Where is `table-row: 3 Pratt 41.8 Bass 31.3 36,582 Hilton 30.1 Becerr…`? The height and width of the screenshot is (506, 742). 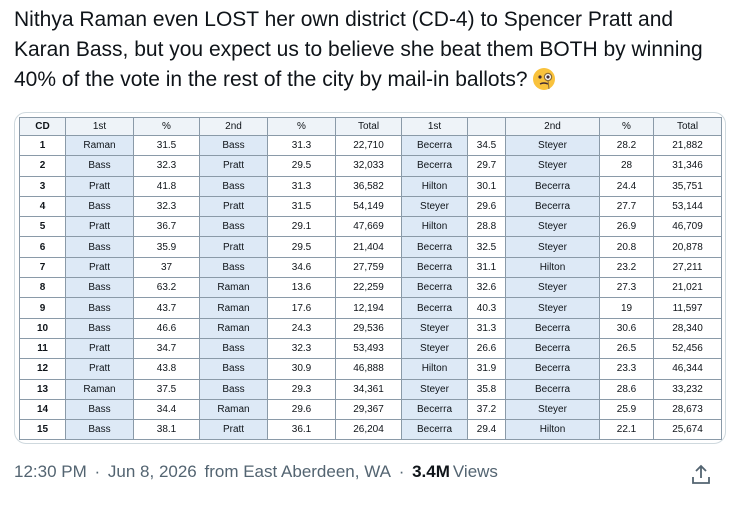 table-row: 3 Pratt 41.8 Bass 31.3 36,582 Hilton 30.1 Becerr… is located at coordinates (370, 186).